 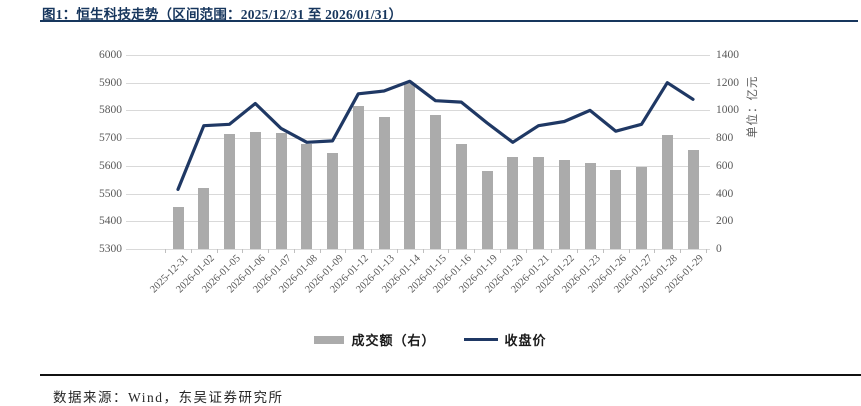 What do you see at coordinates (480, 339) in the screenshot?
I see `line-swatch-icon` at bounding box center [480, 339].